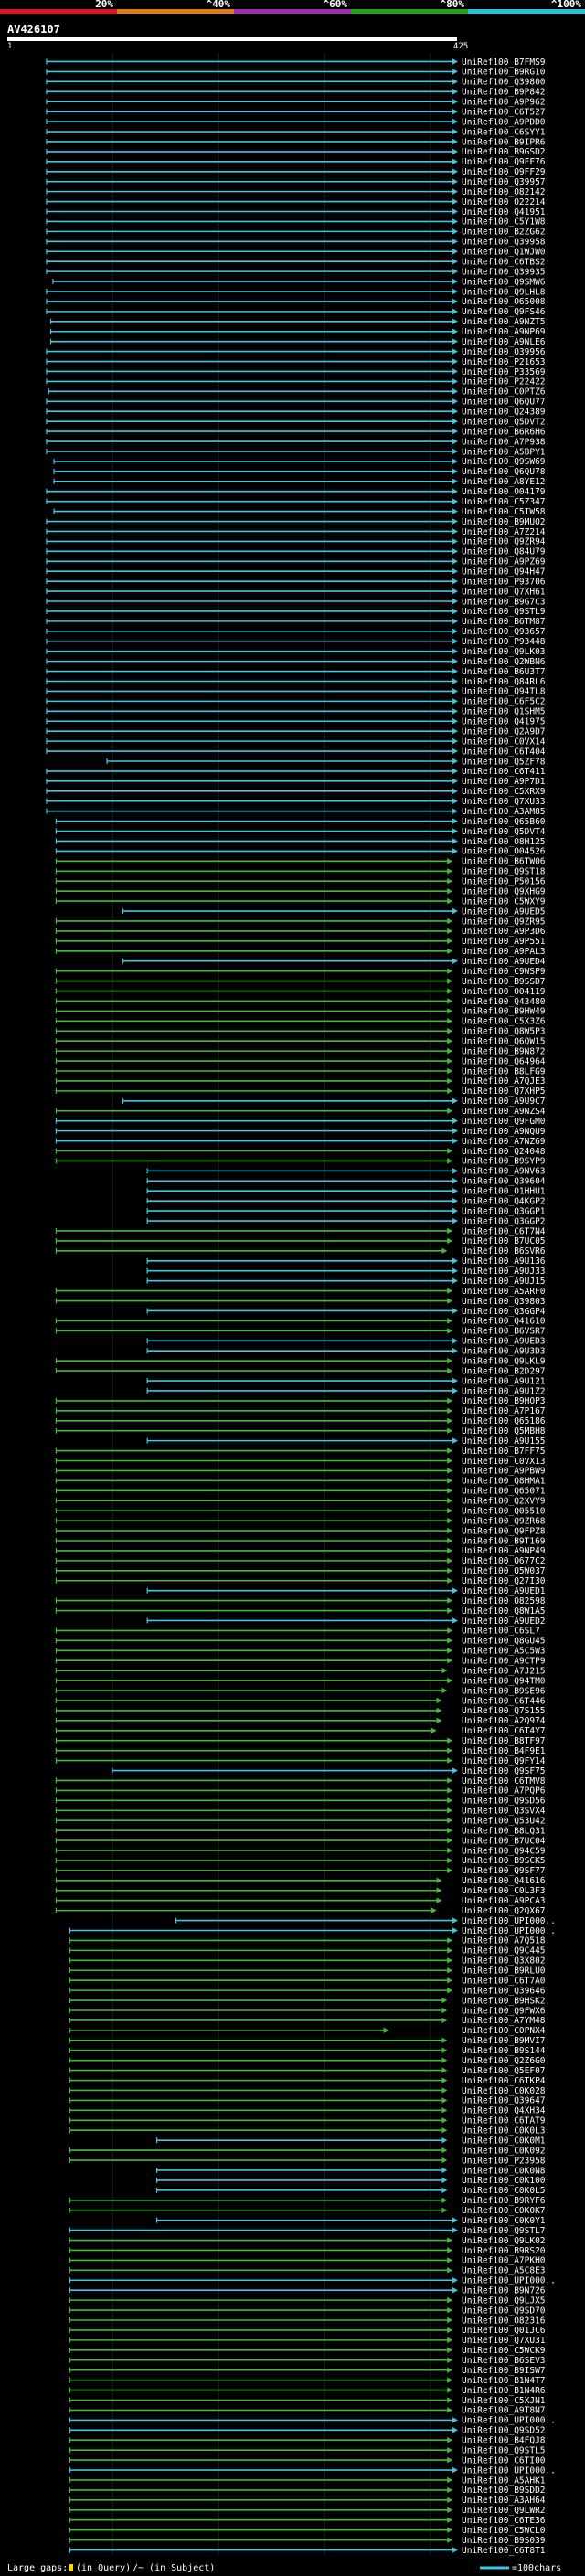 The height and width of the screenshot is (2576, 585). What do you see at coordinates (504, 1431) in the screenshot?
I see `hit-label: UniRef100_Q5MBH8` at bounding box center [504, 1431].